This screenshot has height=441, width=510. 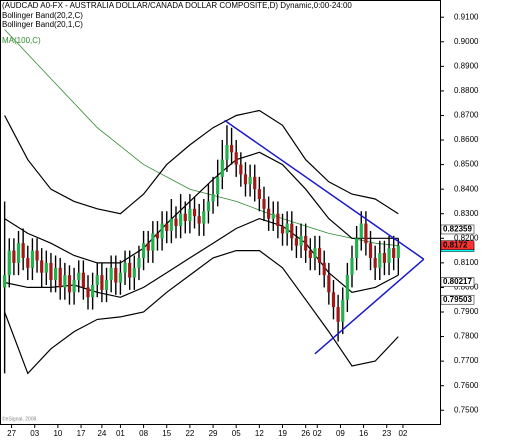 I want to click on y-tick-label: 0.8200, so click(x=466, y=237).